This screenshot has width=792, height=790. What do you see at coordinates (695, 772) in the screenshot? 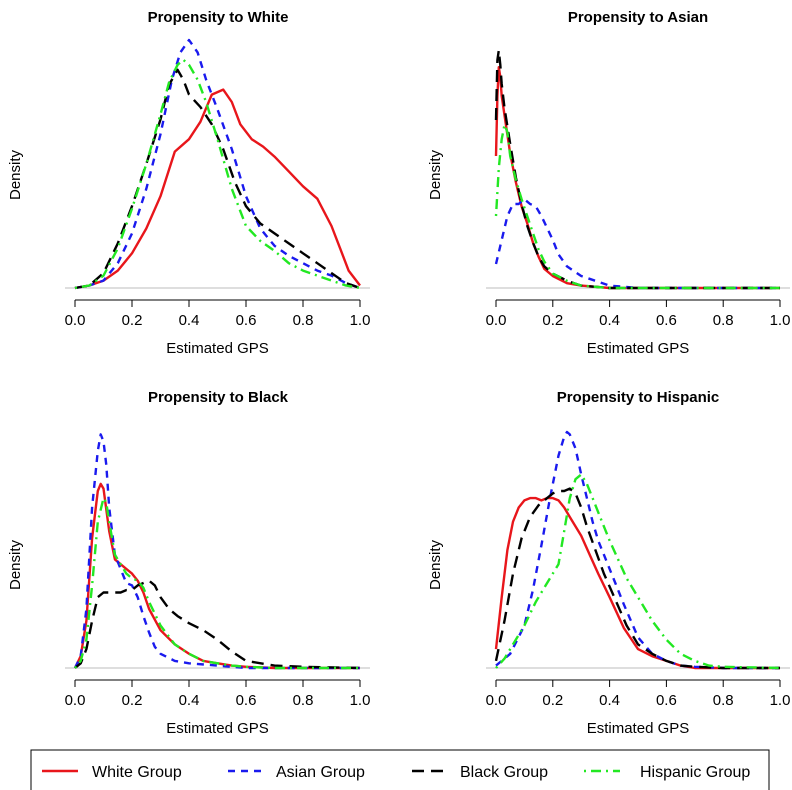
I see `legend-label: Hispanic Group` at bounding box center [695, 772].